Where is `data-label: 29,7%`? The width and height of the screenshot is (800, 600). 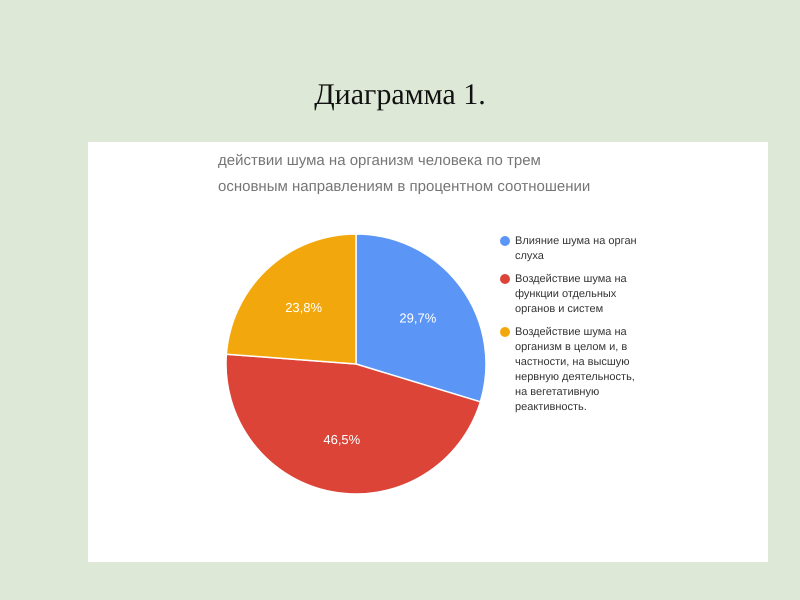 data-label: 29,7% is located at coordinates (418, 318).